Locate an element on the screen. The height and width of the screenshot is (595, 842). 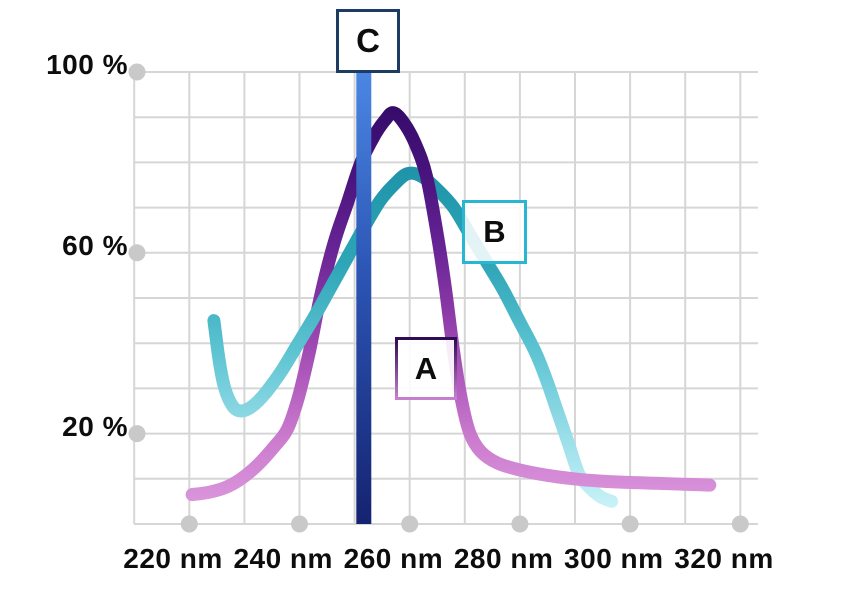
curve-a-label-box: A is located at coordinates (426, 368).